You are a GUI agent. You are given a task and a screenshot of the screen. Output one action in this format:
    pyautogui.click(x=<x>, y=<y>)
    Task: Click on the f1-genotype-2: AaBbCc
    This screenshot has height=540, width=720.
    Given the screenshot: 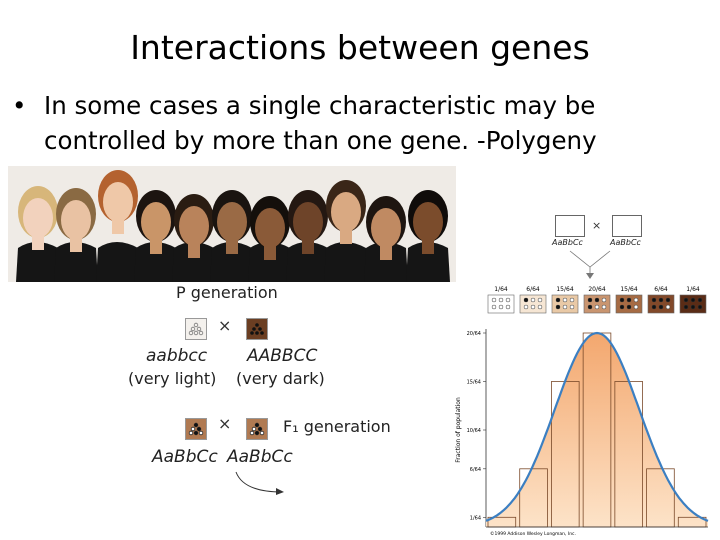 What is the action you would take?
    pyautogui.click(x=260, y=457)
    